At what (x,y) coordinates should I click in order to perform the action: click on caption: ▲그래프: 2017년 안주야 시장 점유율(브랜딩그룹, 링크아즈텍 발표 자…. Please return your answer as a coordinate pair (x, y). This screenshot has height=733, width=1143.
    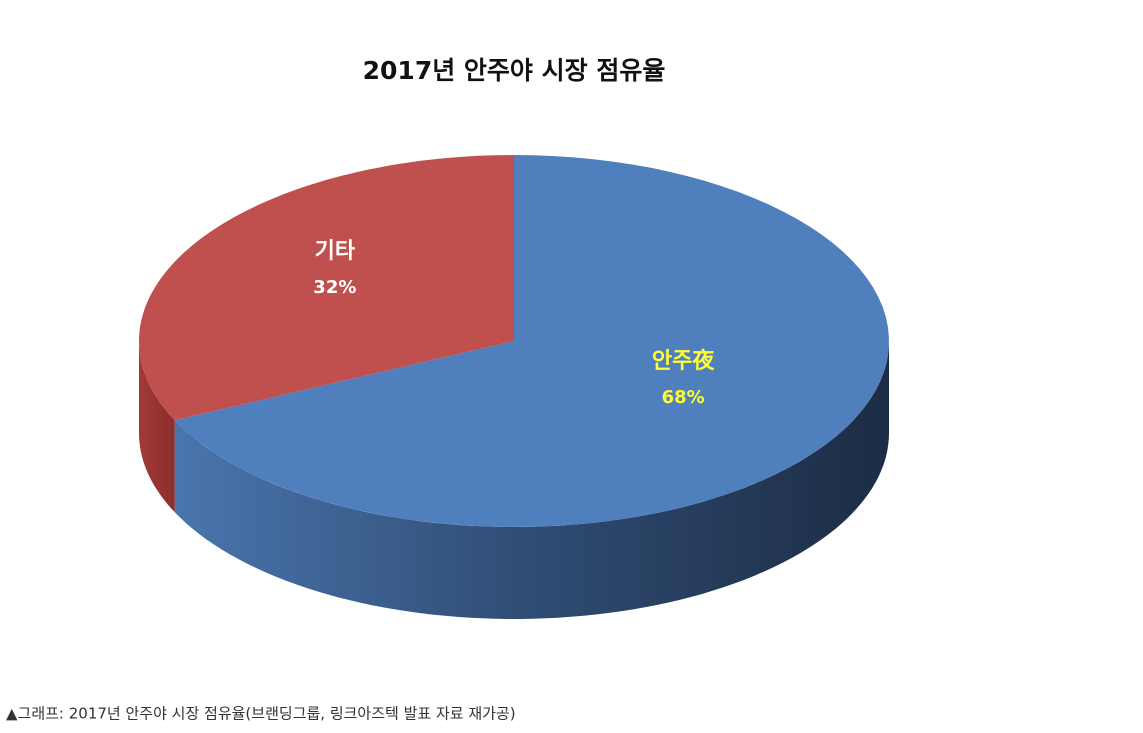
    Looking at the image, I should click on (261, 714).